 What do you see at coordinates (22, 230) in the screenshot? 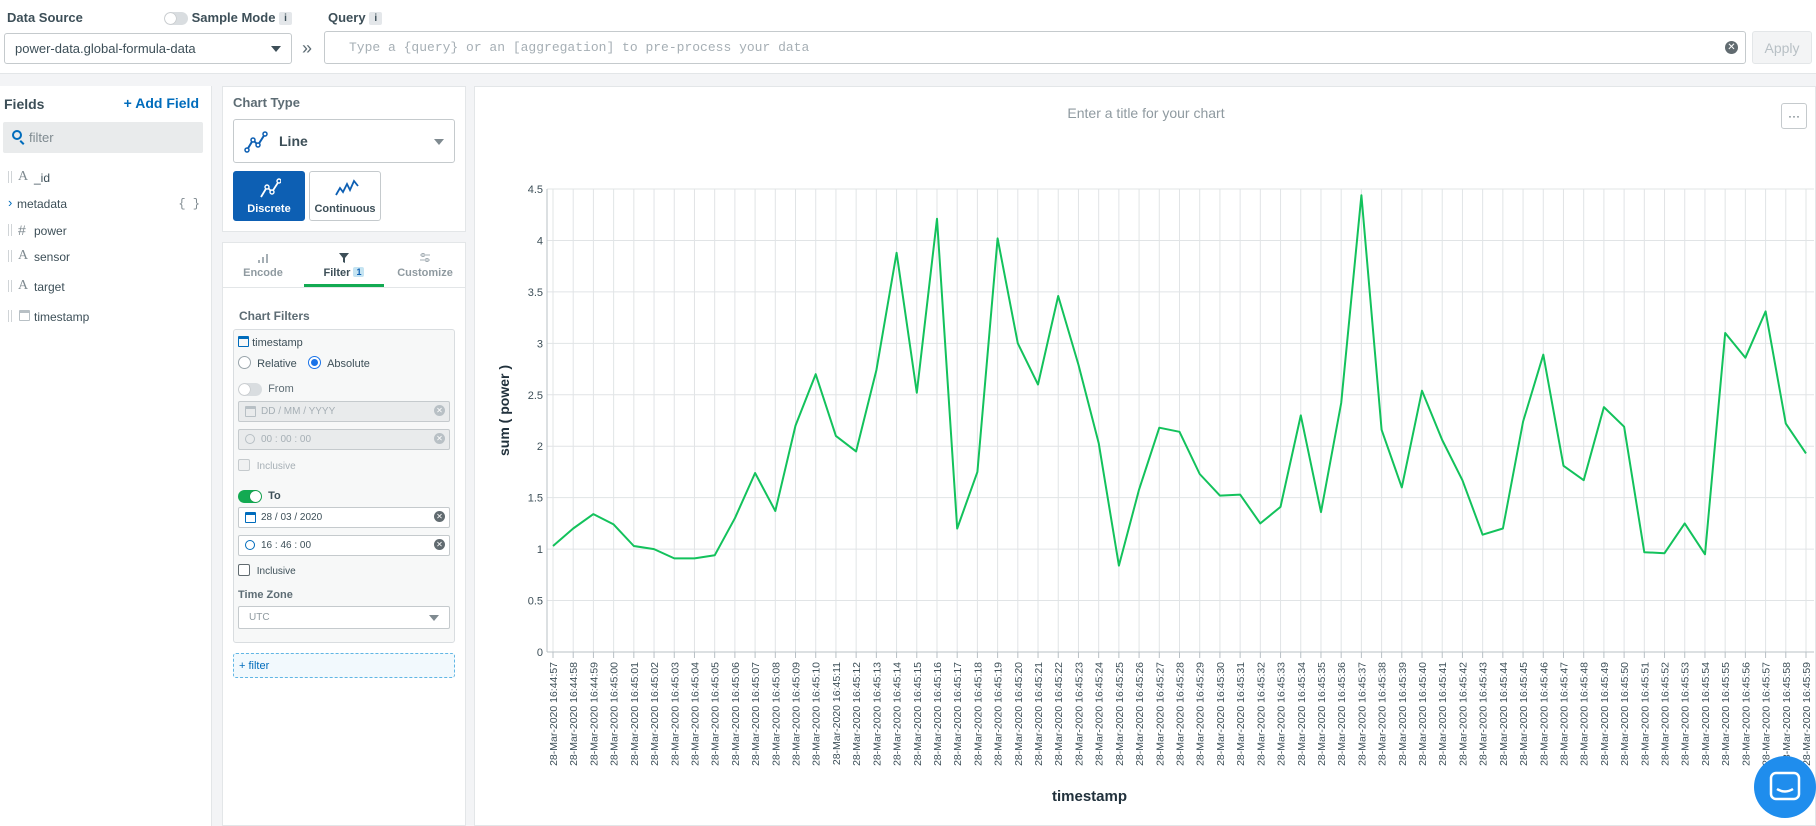
I see `number-icon: #` at bounding box center [22, 230].